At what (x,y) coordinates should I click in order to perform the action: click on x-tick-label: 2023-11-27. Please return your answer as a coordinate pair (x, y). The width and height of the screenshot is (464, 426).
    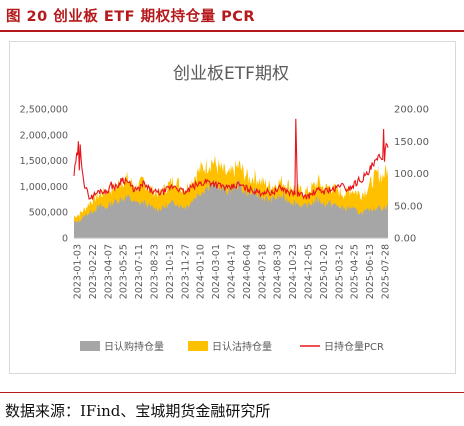
    Looking at the image, I should click on (185, 271).